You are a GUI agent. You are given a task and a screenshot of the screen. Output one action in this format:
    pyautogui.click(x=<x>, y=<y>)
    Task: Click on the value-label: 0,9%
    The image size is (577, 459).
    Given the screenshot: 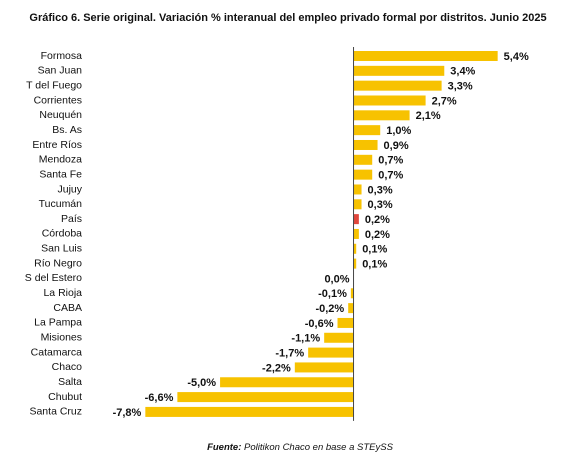 What is the action you would take?
    pyautogui.click(x=396, y=146)
    